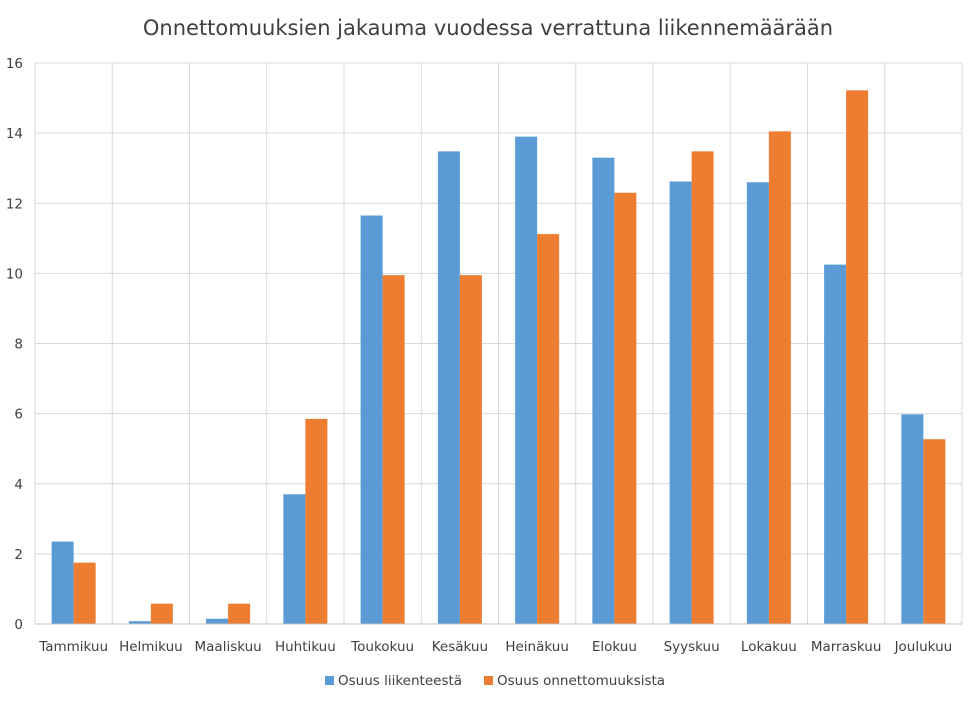 Image resolution: width=975 pixels, height=703 pixels. I want to click on x-tick-label: Heinäkuu, so click(537, 647).